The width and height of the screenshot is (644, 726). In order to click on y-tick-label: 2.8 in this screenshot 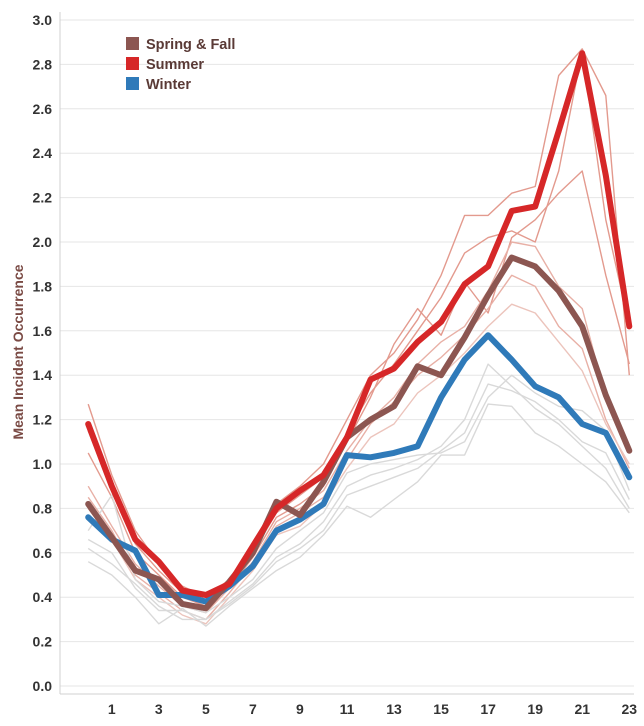, I will do `click(43, 64)`.